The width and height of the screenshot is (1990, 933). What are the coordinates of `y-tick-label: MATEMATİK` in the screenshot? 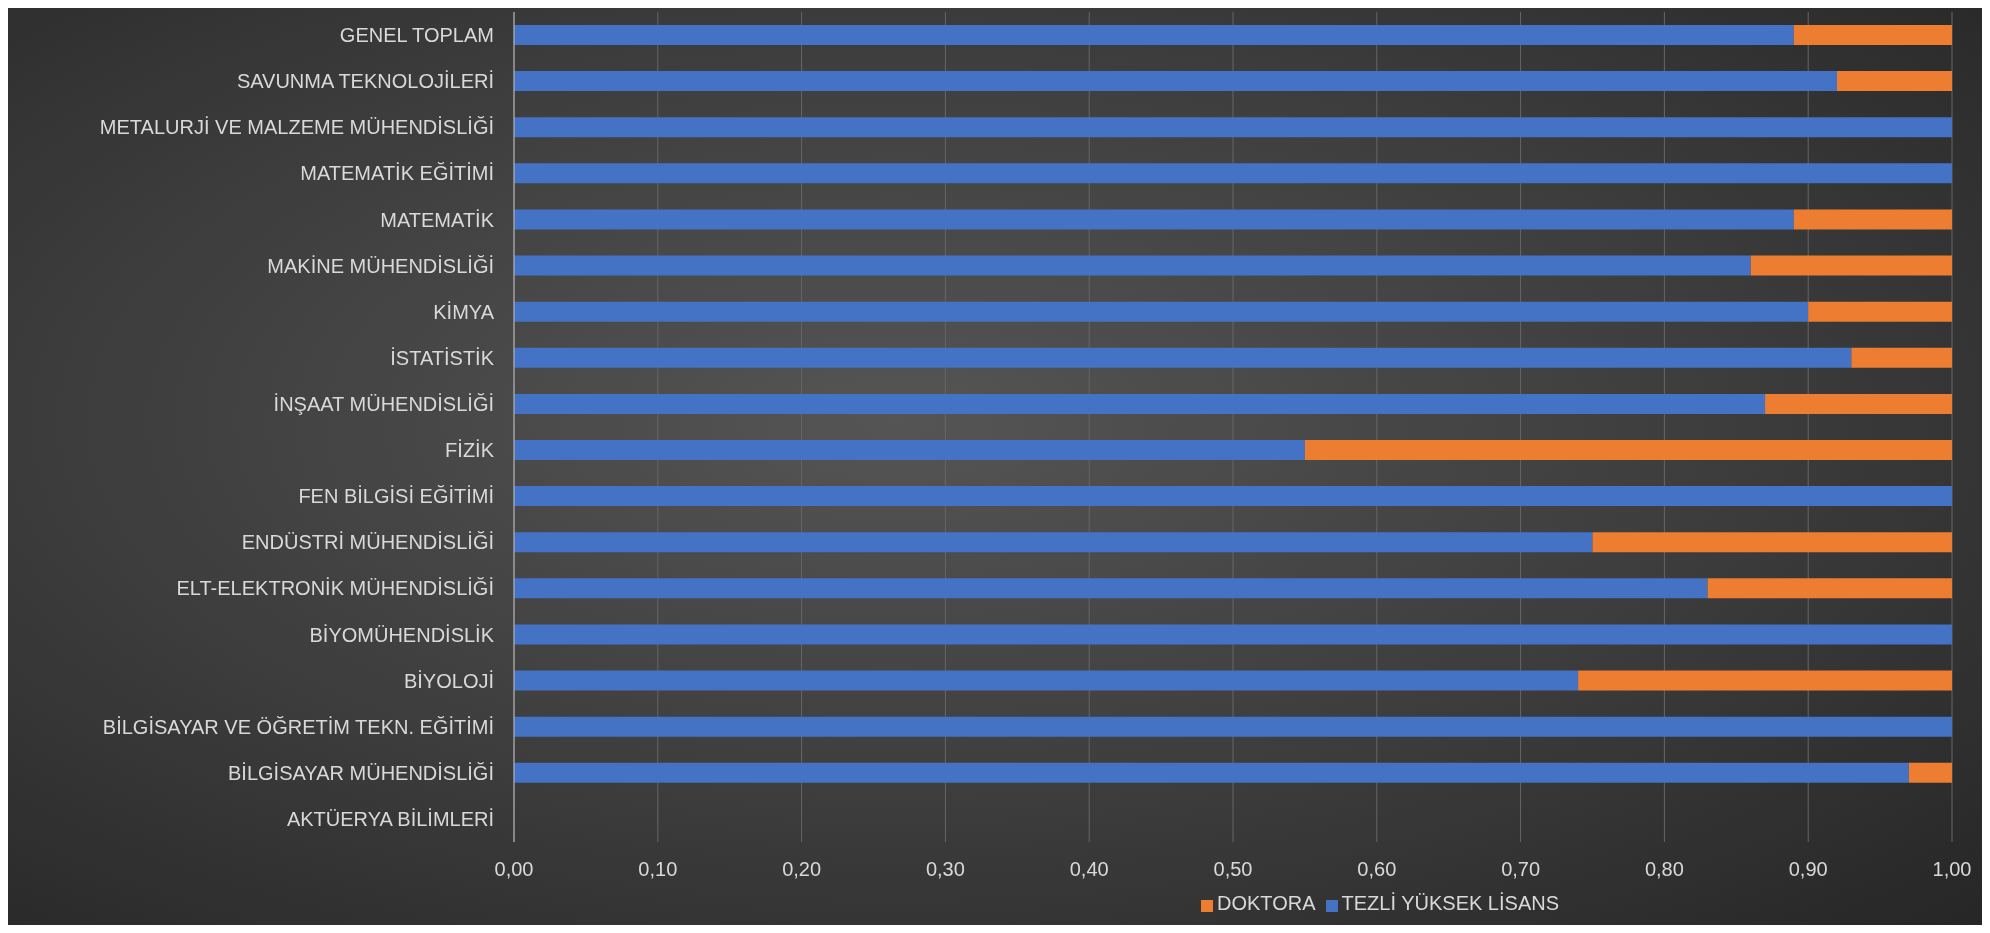 It's located at (437, 219).